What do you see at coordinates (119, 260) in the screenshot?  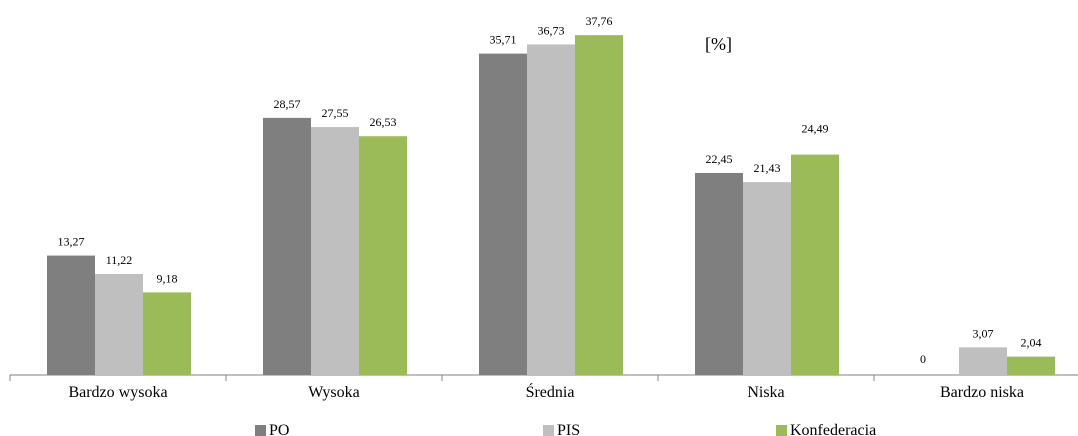 I see `data-label: 11,22` at bounding box center [119, 260].